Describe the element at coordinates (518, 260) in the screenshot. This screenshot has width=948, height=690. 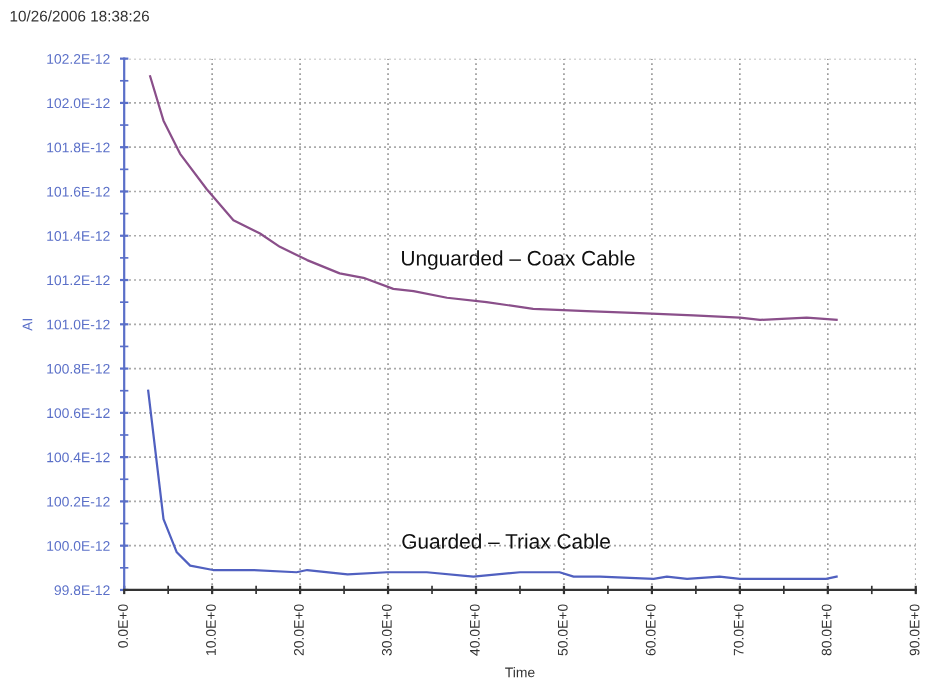
I see `annotation: Unguarded – Coax Cable` at that location.